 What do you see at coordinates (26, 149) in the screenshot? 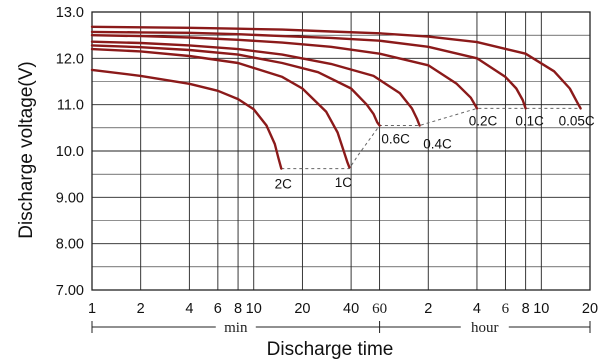
I see `y-axis-title: Discharge voltage(V)` at bounding box center [26, 149].